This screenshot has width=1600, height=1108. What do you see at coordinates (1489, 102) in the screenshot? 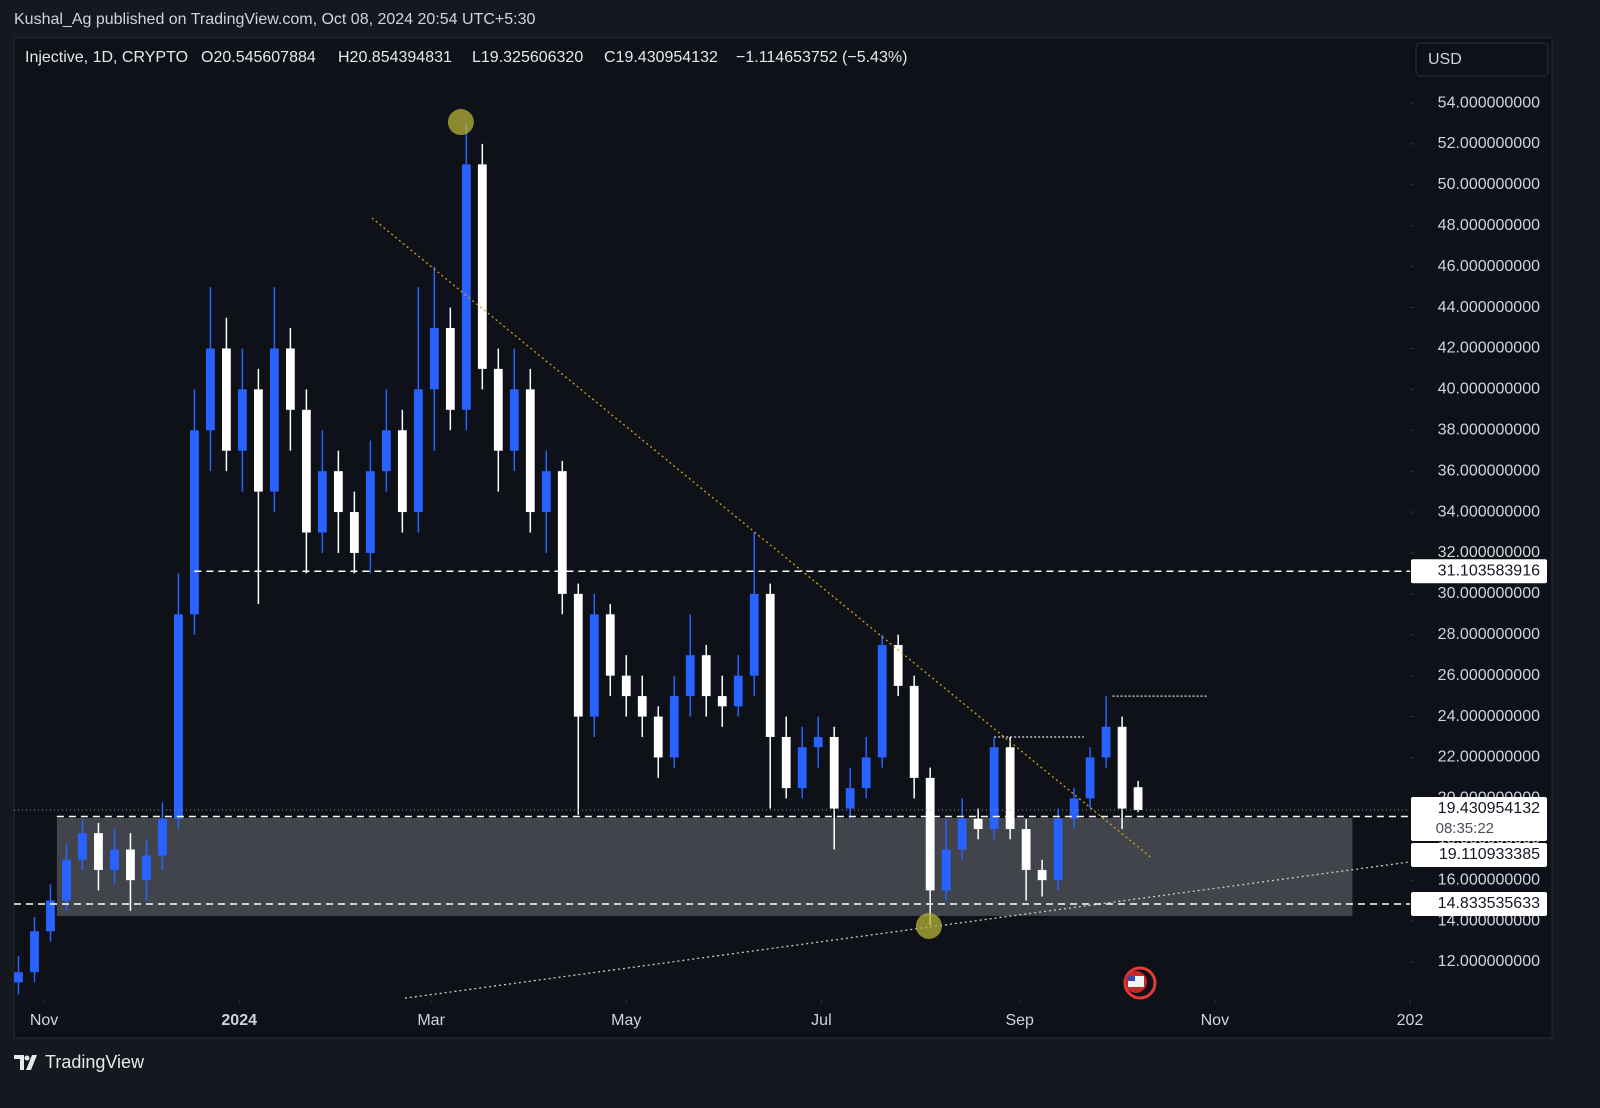
I see `y-tick-label: 54.000000000` at bounding box center [1489, 102].